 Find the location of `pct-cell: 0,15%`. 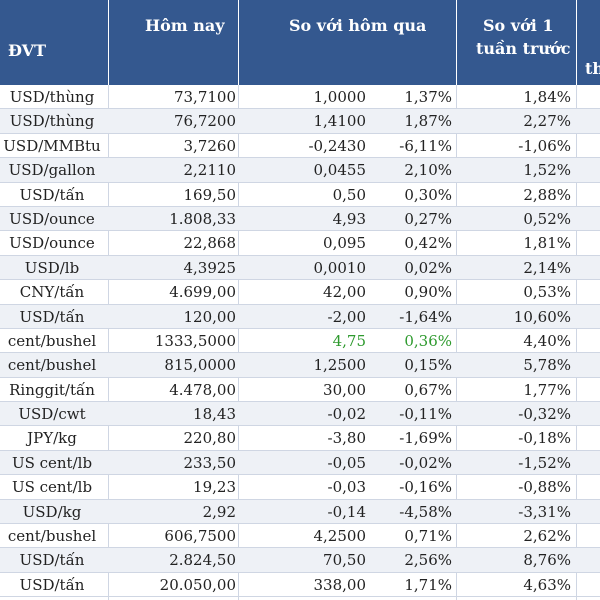

pct-cell: 0,15% is located at coordinates (428, 365).